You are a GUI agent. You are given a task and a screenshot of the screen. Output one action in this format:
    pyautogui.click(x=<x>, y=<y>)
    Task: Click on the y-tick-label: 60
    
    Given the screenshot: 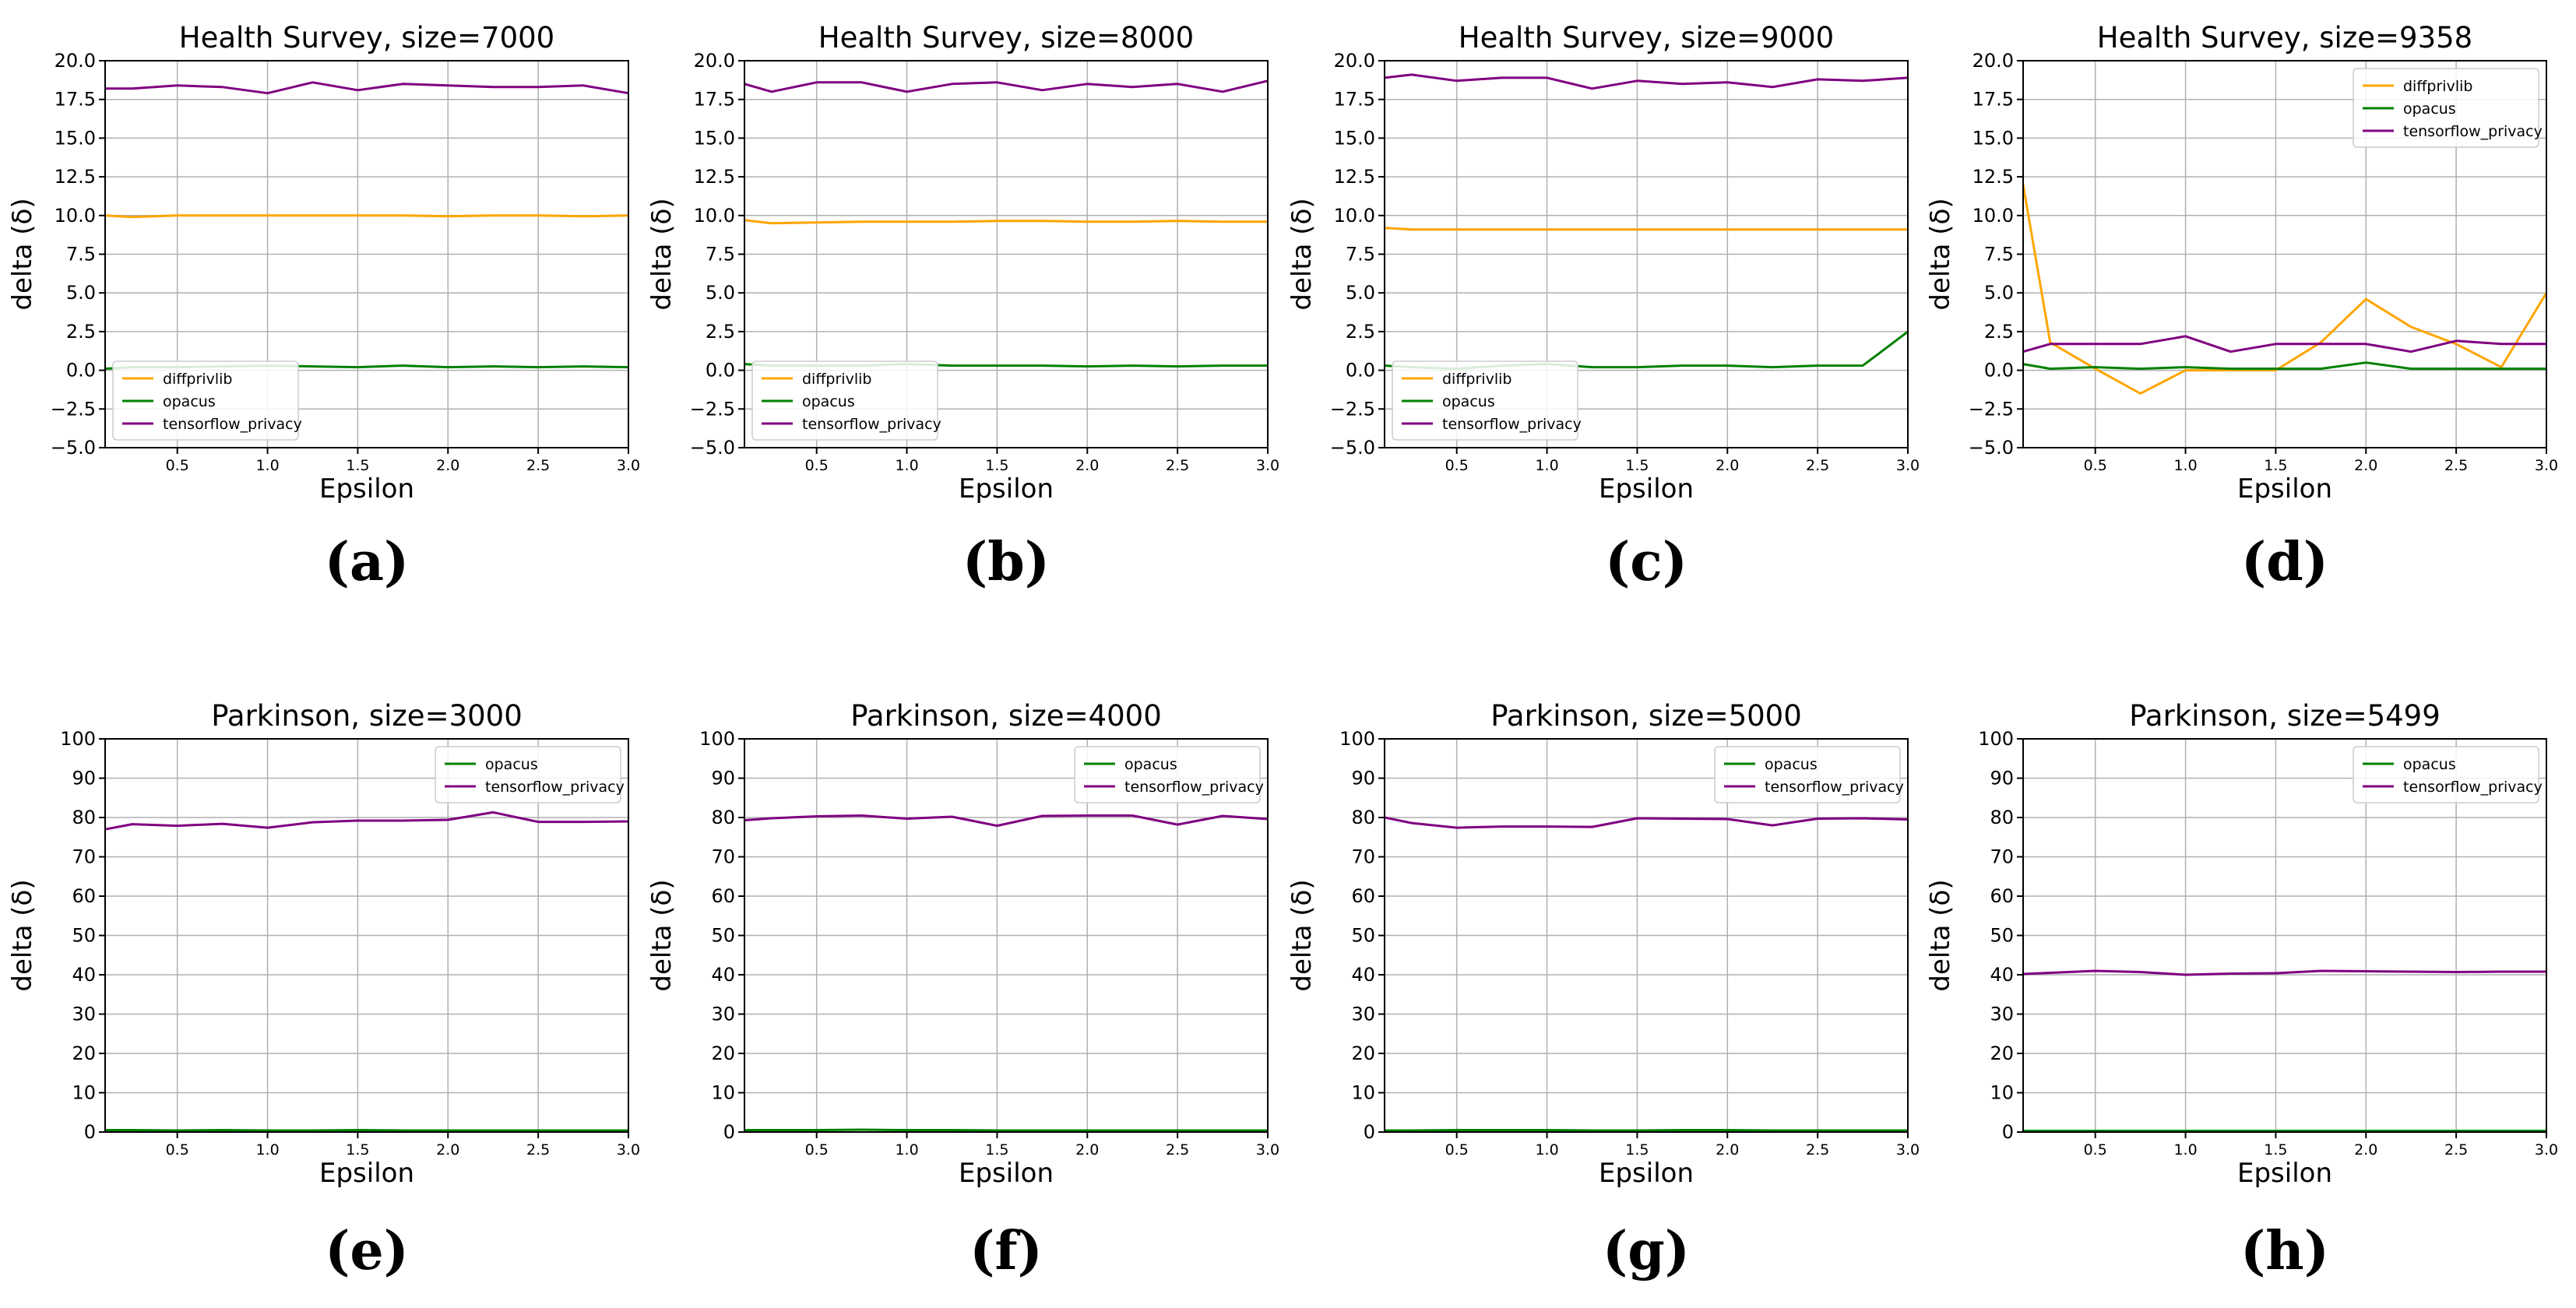 What is the action you would take?
    pyautogui.click(x=1363, y=896)
    